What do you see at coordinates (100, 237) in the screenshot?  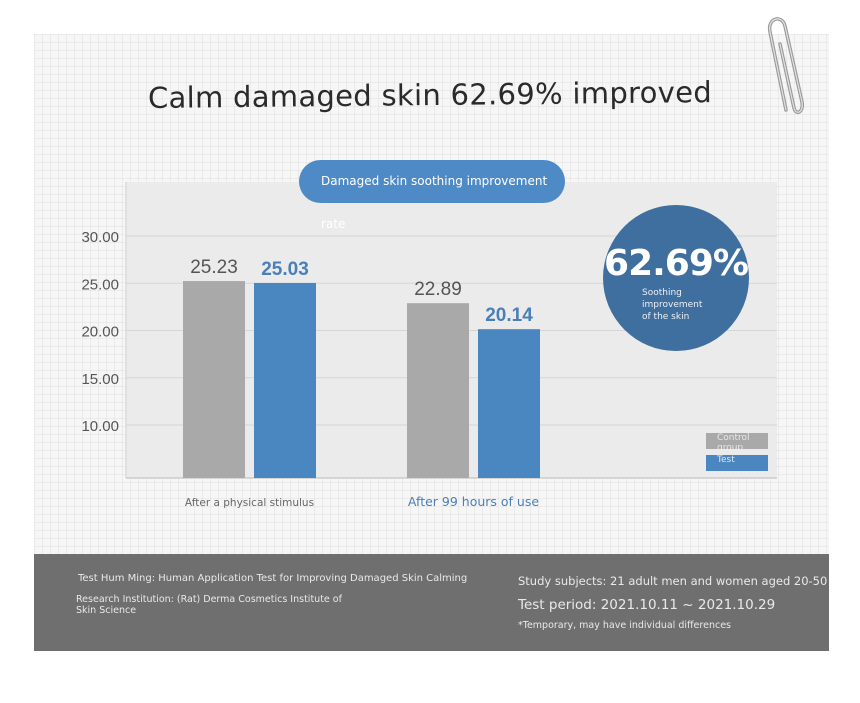 I see `y-tick-label: 30.00` at bounding box center [100, 237].